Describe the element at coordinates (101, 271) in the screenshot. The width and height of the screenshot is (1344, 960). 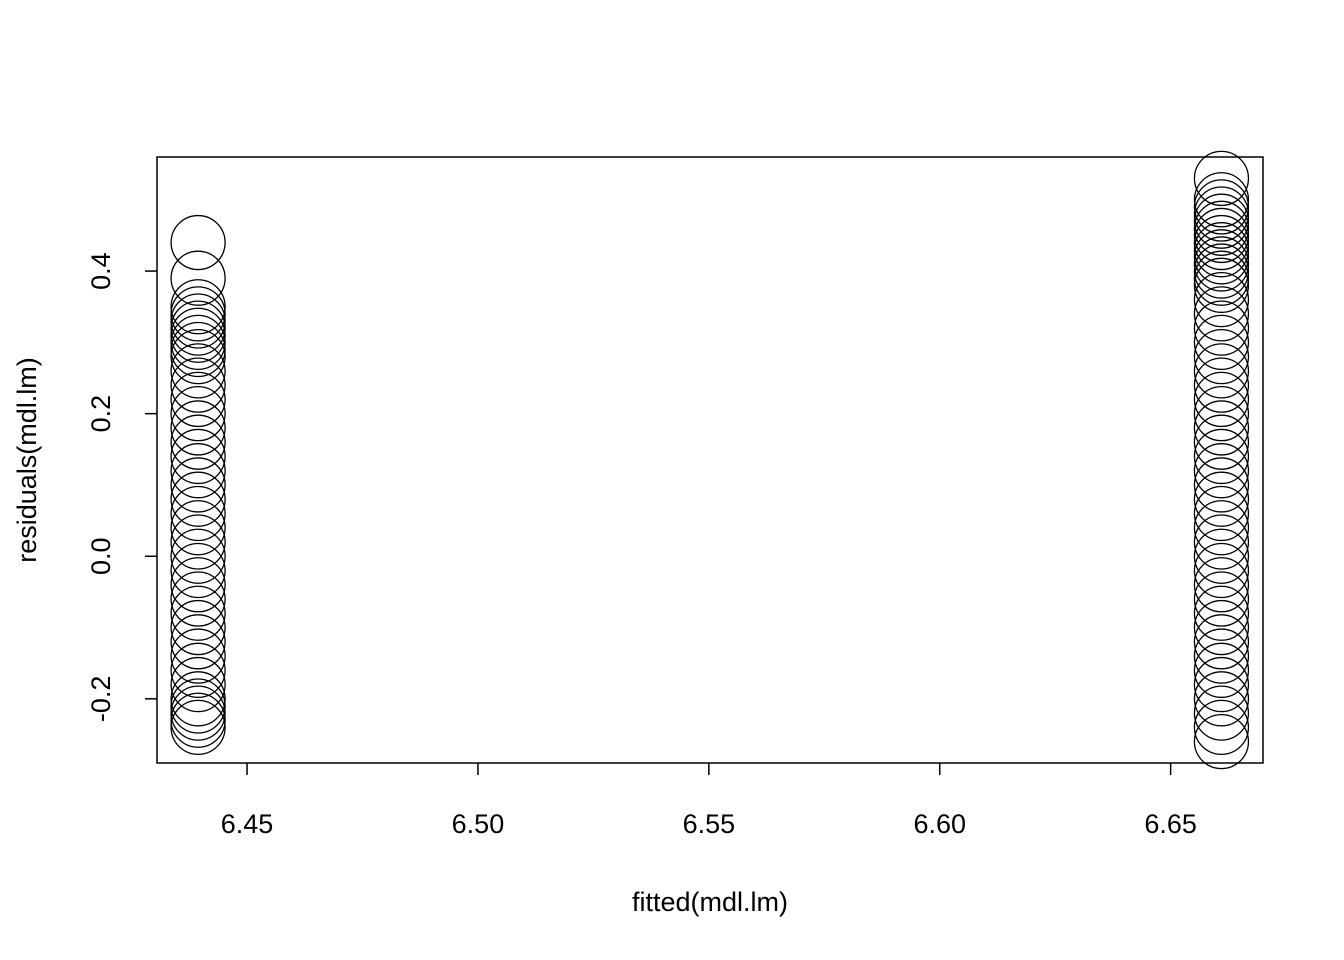
I see `y-tick-label: 0.4` at that location.